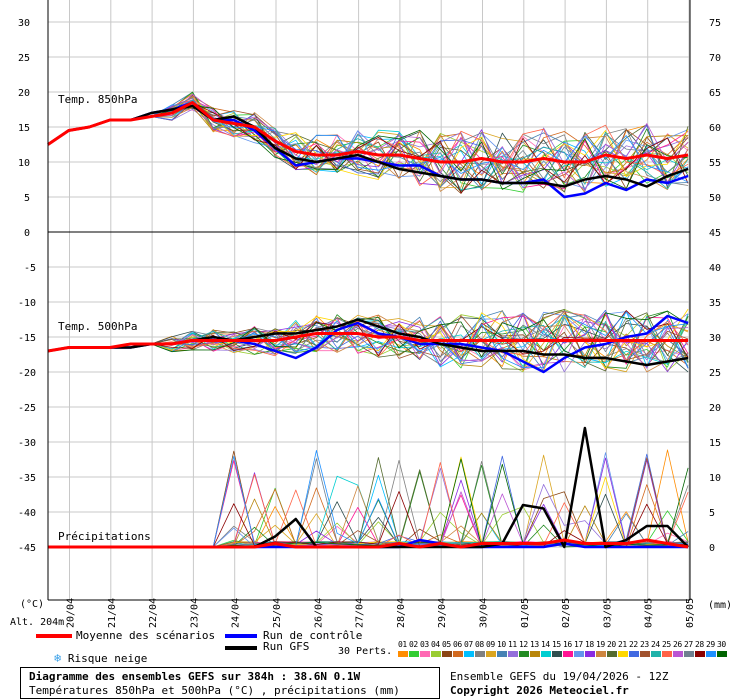  What do you see at coordinates (715, 338) in the screenshot?
I see `y-tick-right: 30` at bounding box center [715, 338].